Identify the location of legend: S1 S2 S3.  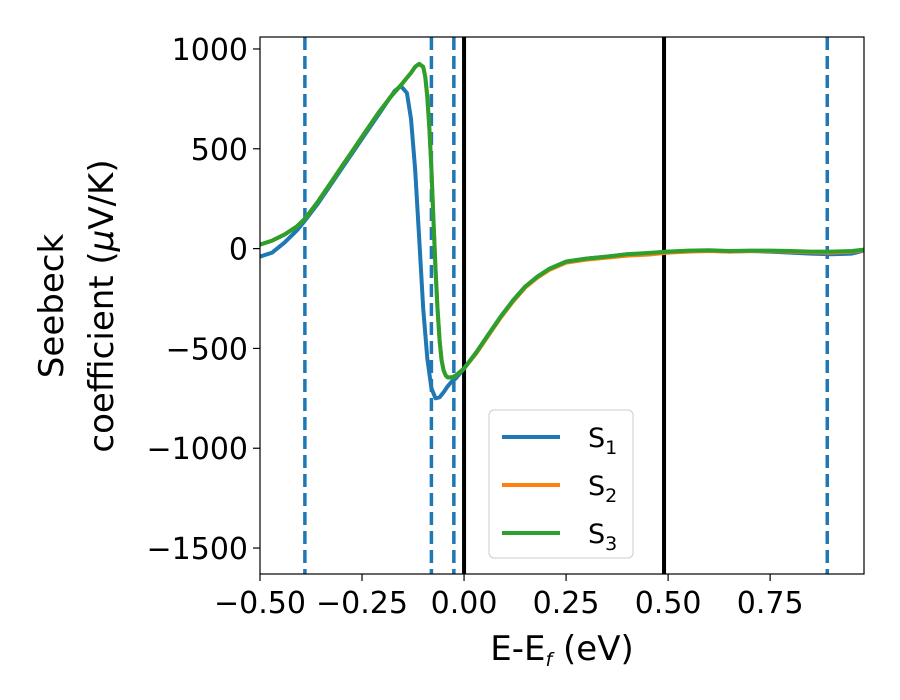
(561, 484).